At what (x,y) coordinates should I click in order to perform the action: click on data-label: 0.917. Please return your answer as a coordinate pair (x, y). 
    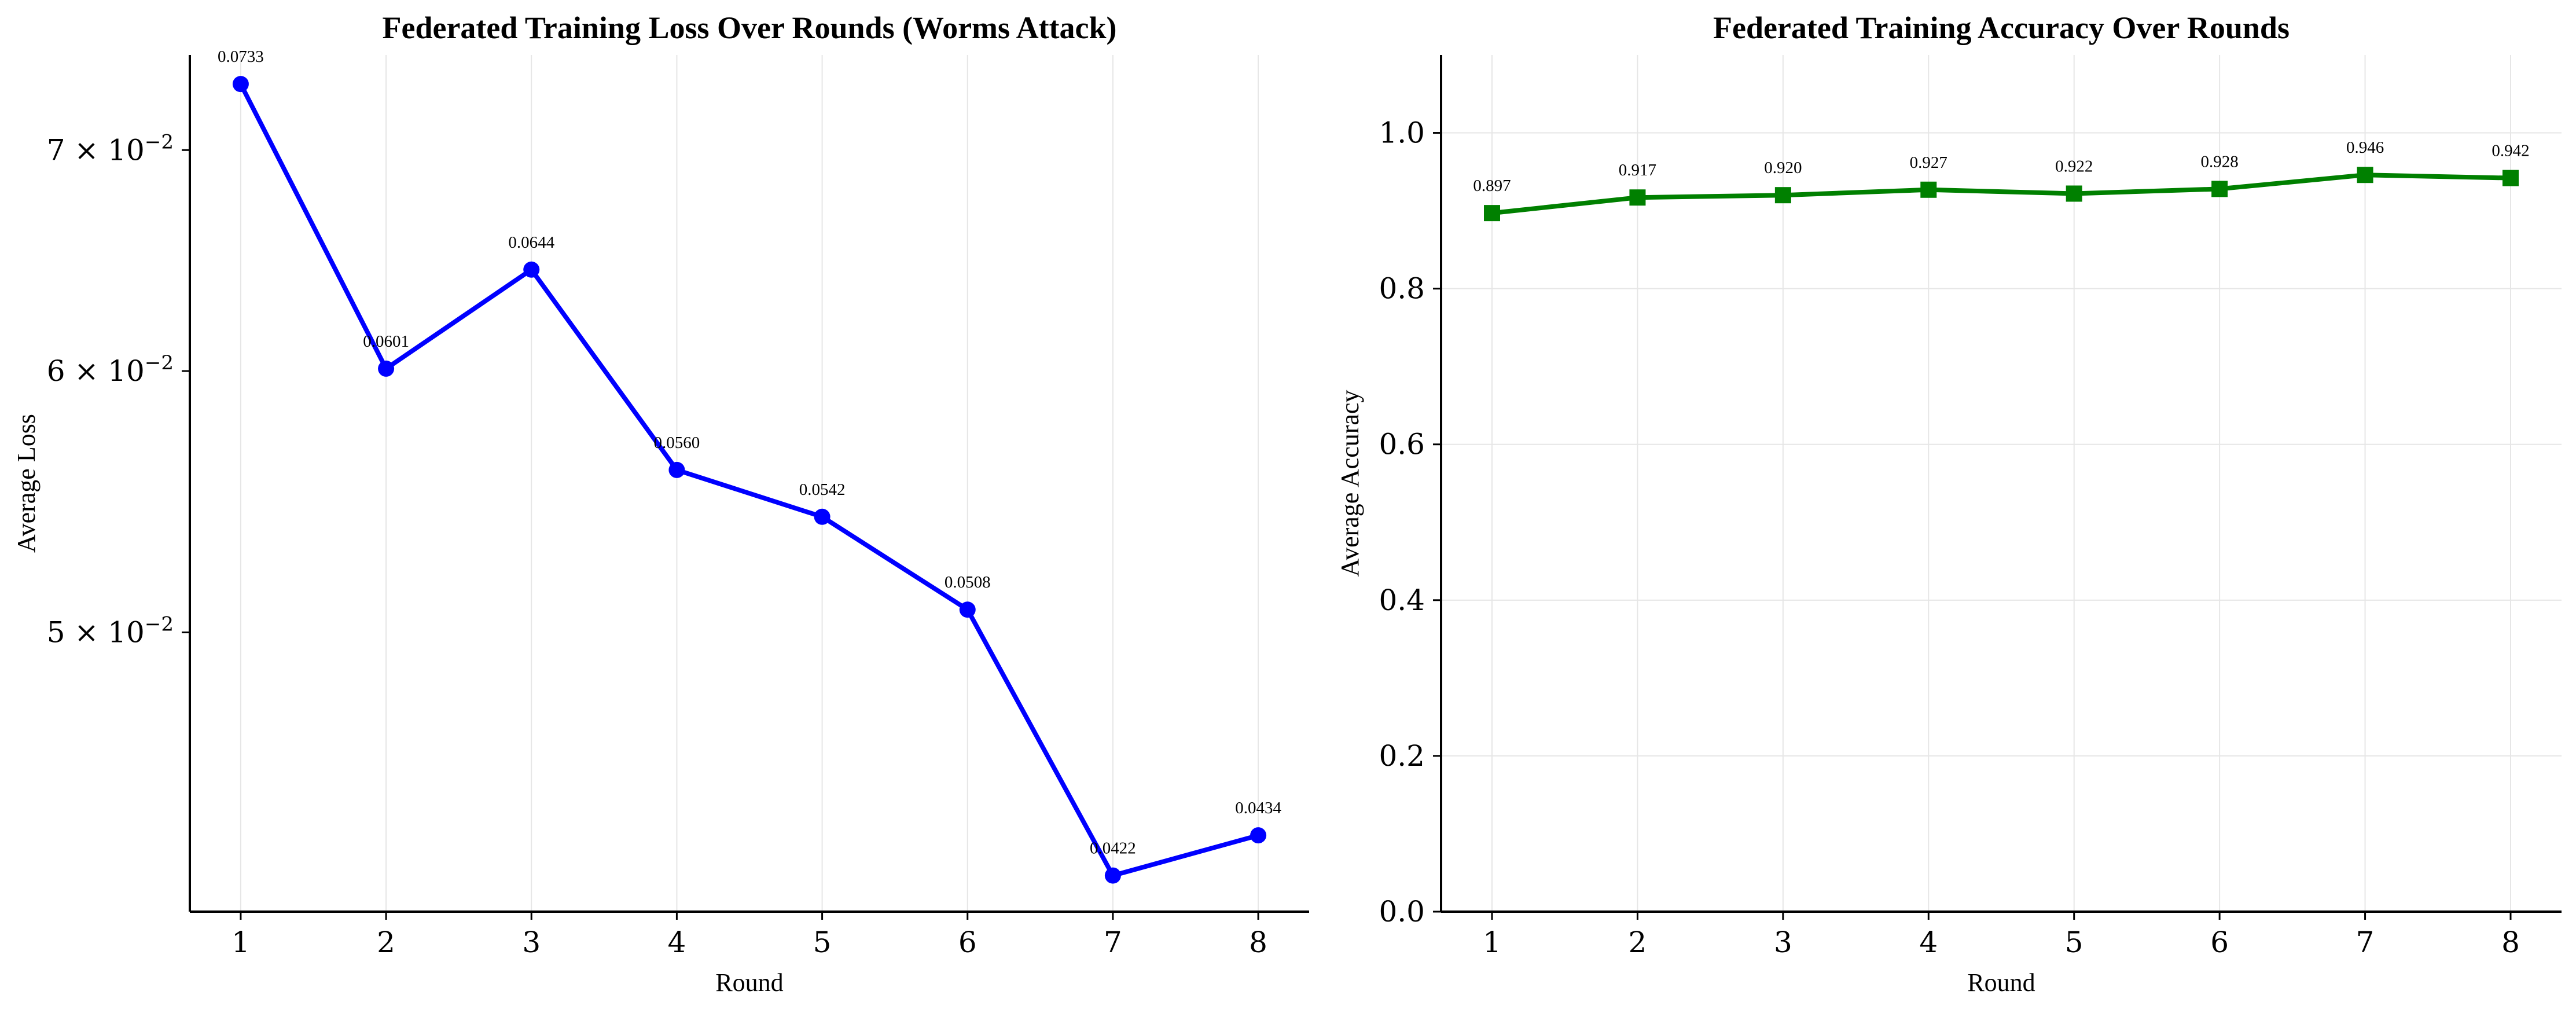
    Looking at the image, I should click on (1637, 170).